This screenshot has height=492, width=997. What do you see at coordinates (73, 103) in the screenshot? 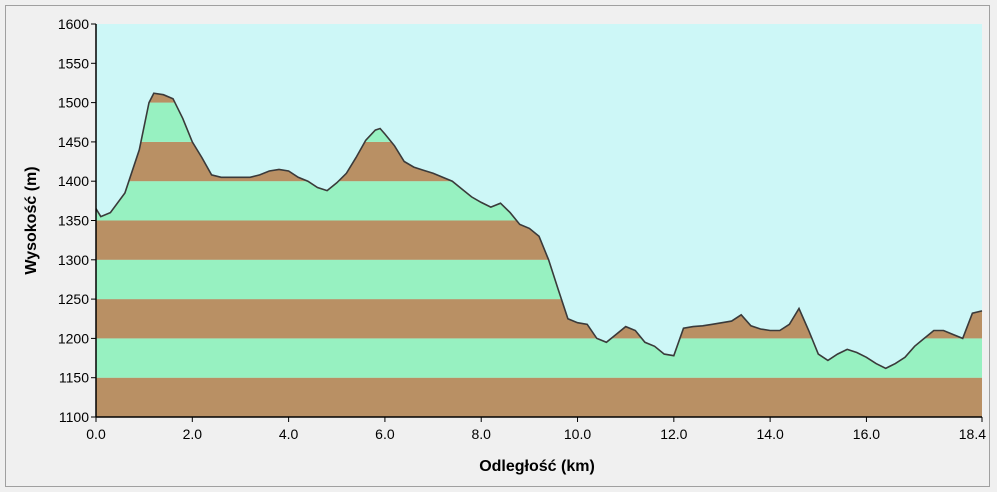
I see `y-tick-label: 1500` at bounding box center [73, 103].